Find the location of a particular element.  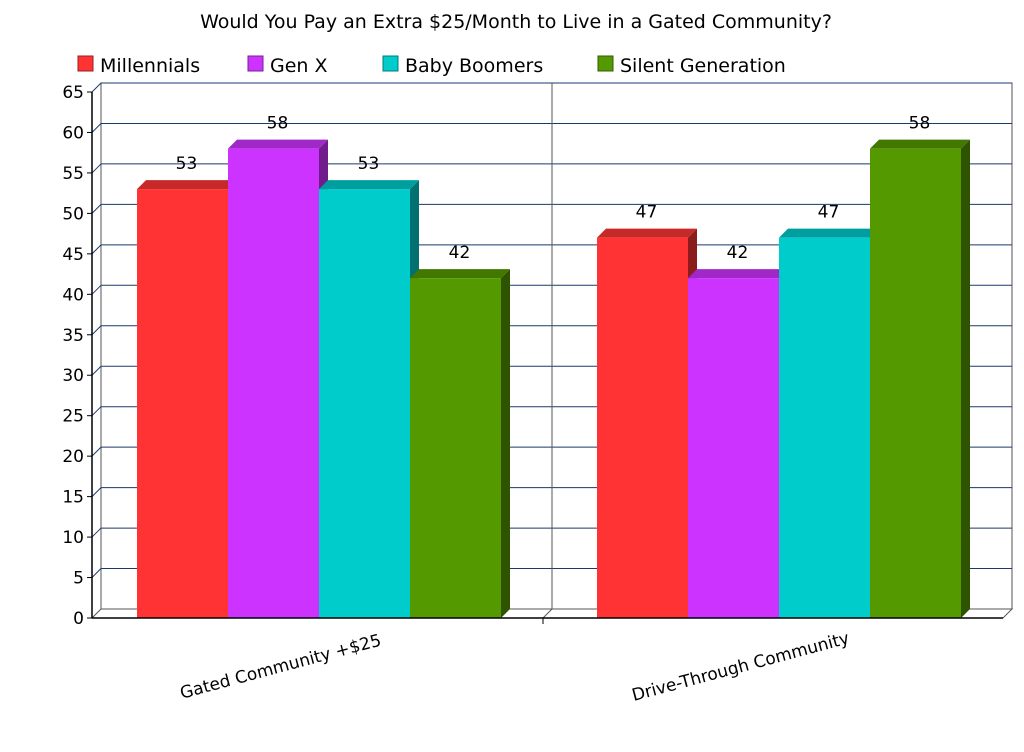

y-tick-label: 55 is located at coordinates (73, 174).